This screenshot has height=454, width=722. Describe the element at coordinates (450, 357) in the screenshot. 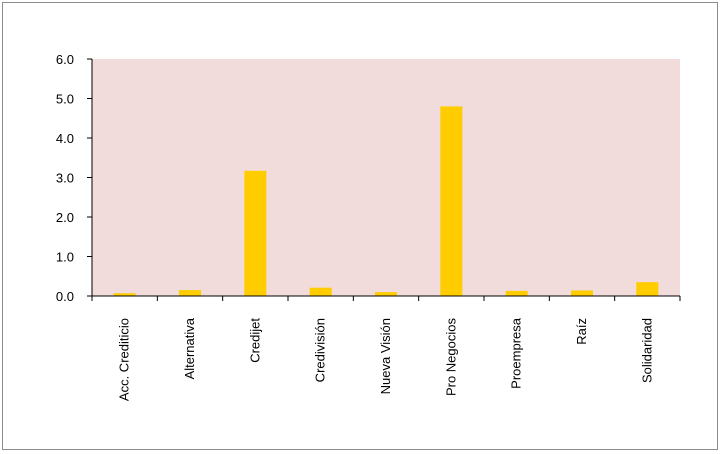

I see `x-tick-label: Pro Negocios` at that location.